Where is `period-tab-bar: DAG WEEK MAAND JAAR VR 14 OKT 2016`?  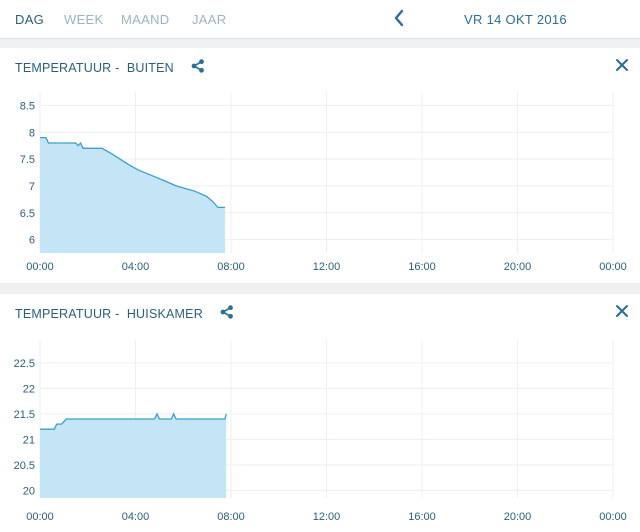 period-tab-bar: DAG WEEK MAAND JAAR VR 14 OKT 2016 is located at coordinates (320, 19).